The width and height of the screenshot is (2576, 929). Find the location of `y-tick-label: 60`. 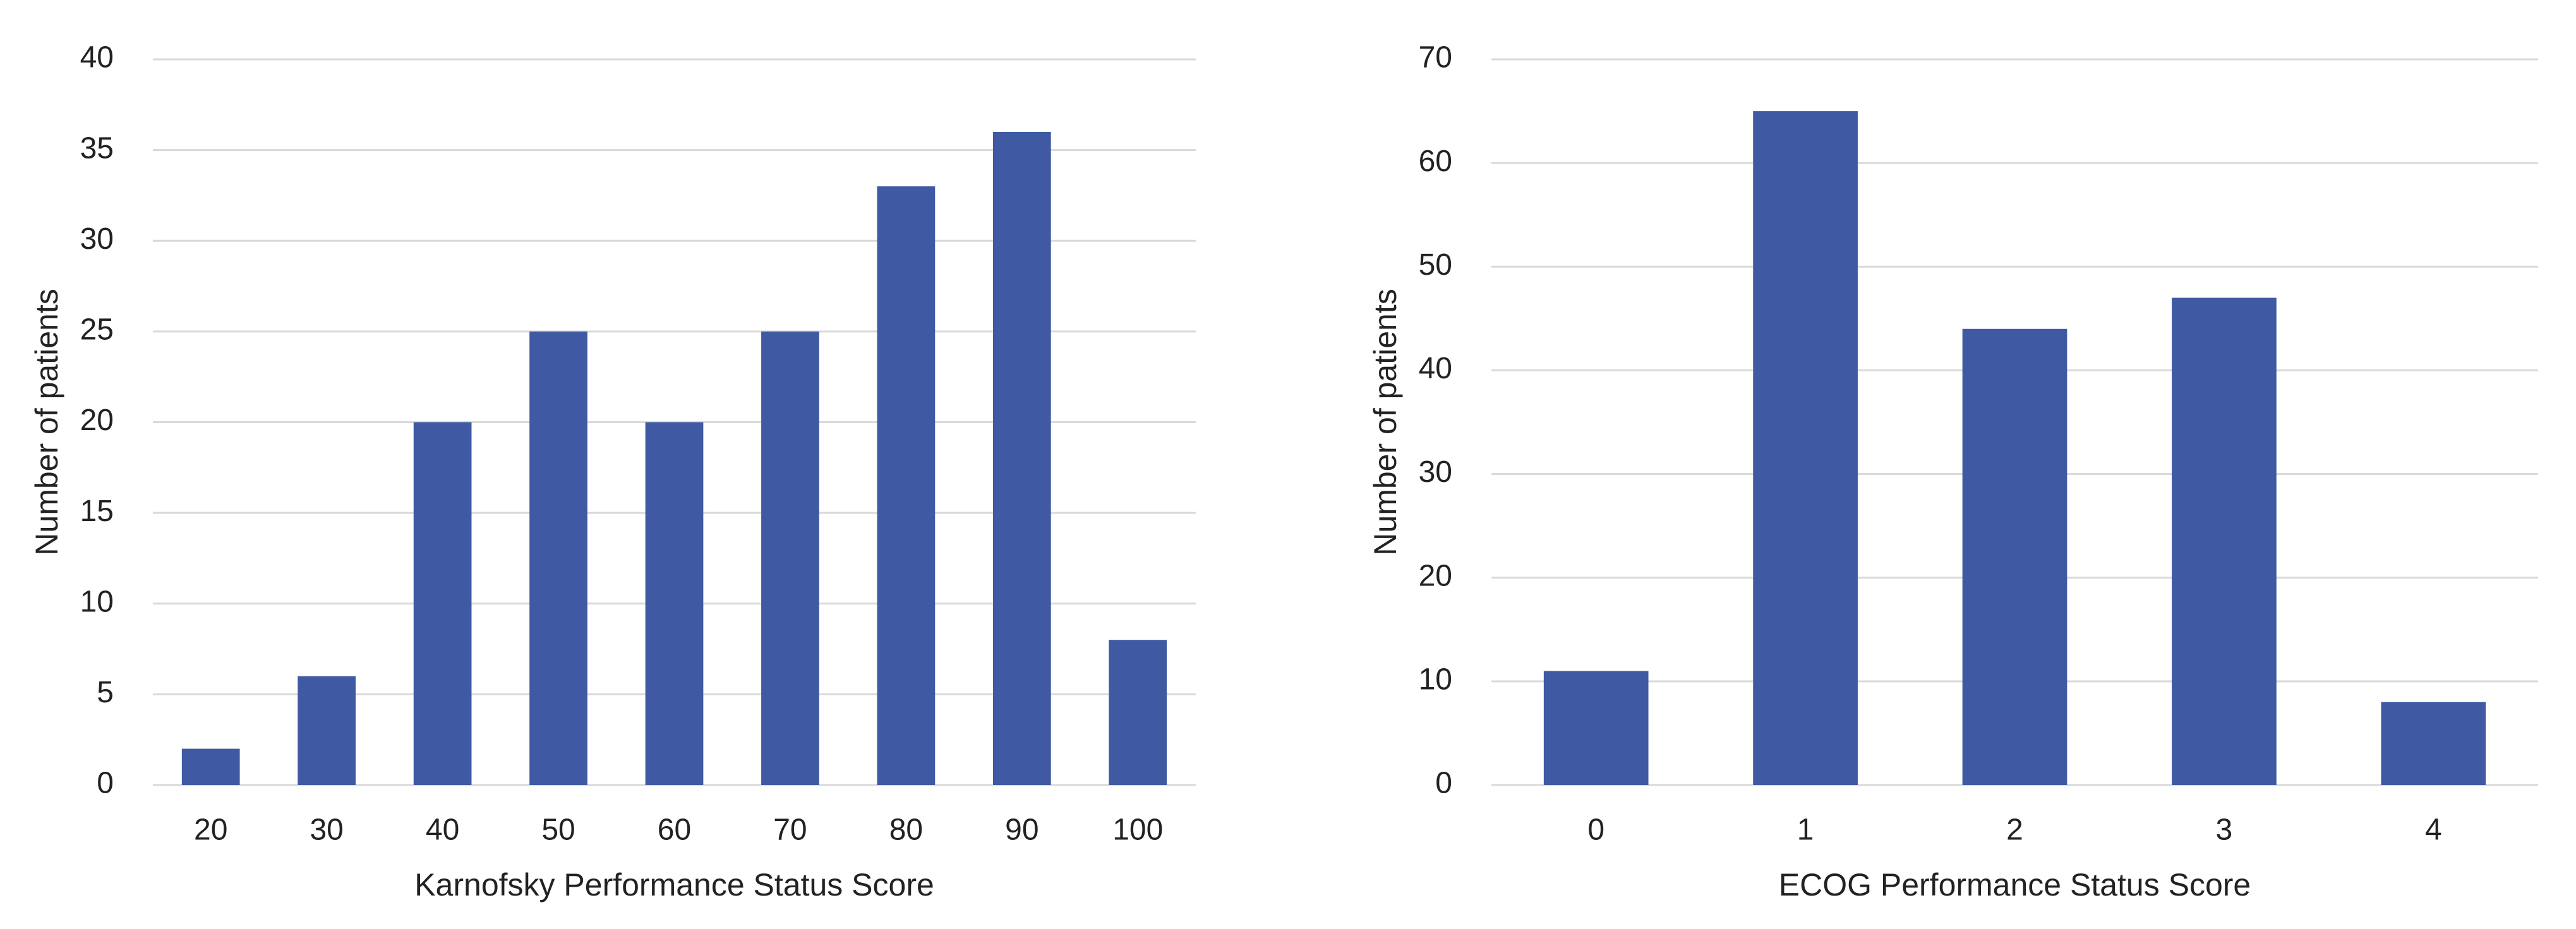

y-tick-label: 60 is located at coordinates (1435, 161).